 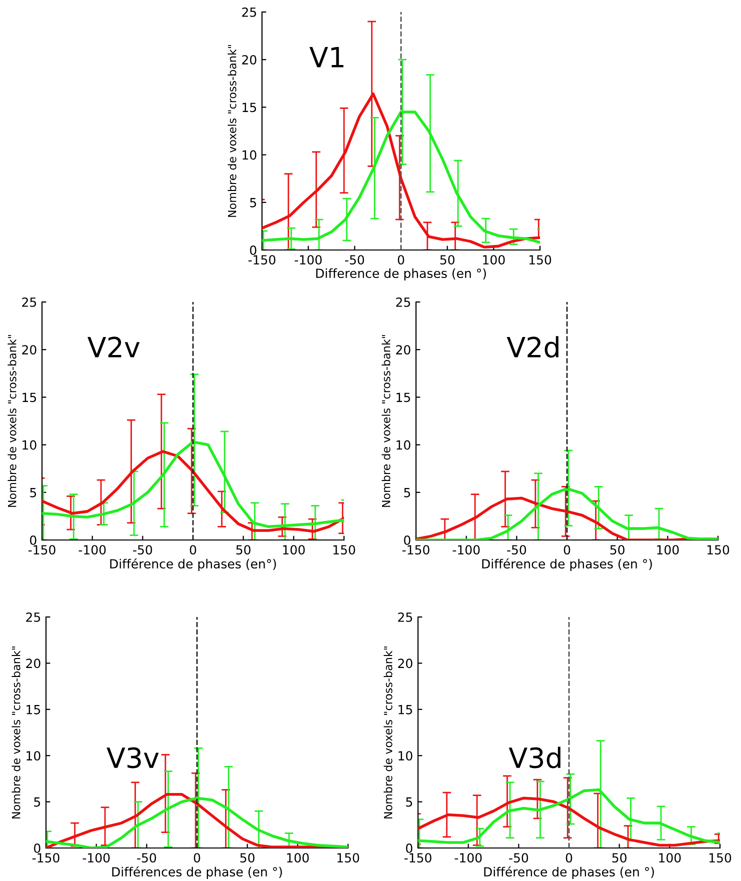 What do you see at coordinates (532, 347) in the screenshot?
I see `text: V2d` at bounding box center [532, 347].